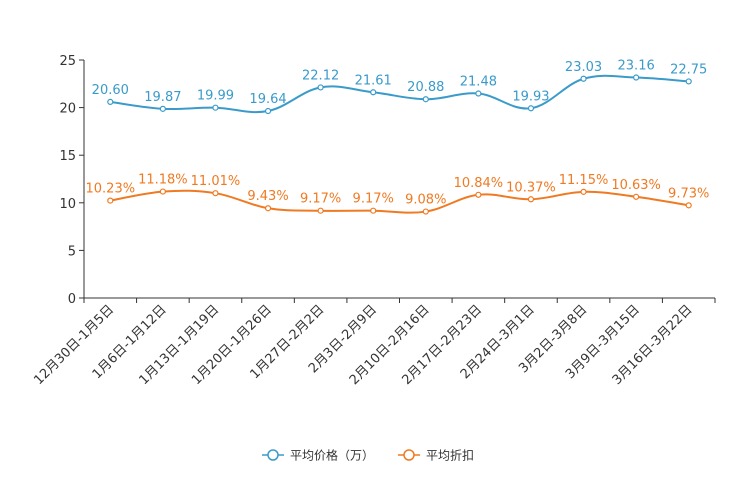 The image size is (744, 496). What do you see at coordinates (72, 299) in the screenshot?
I see `y-tick-label: 0` at bounding box center [72, 299].